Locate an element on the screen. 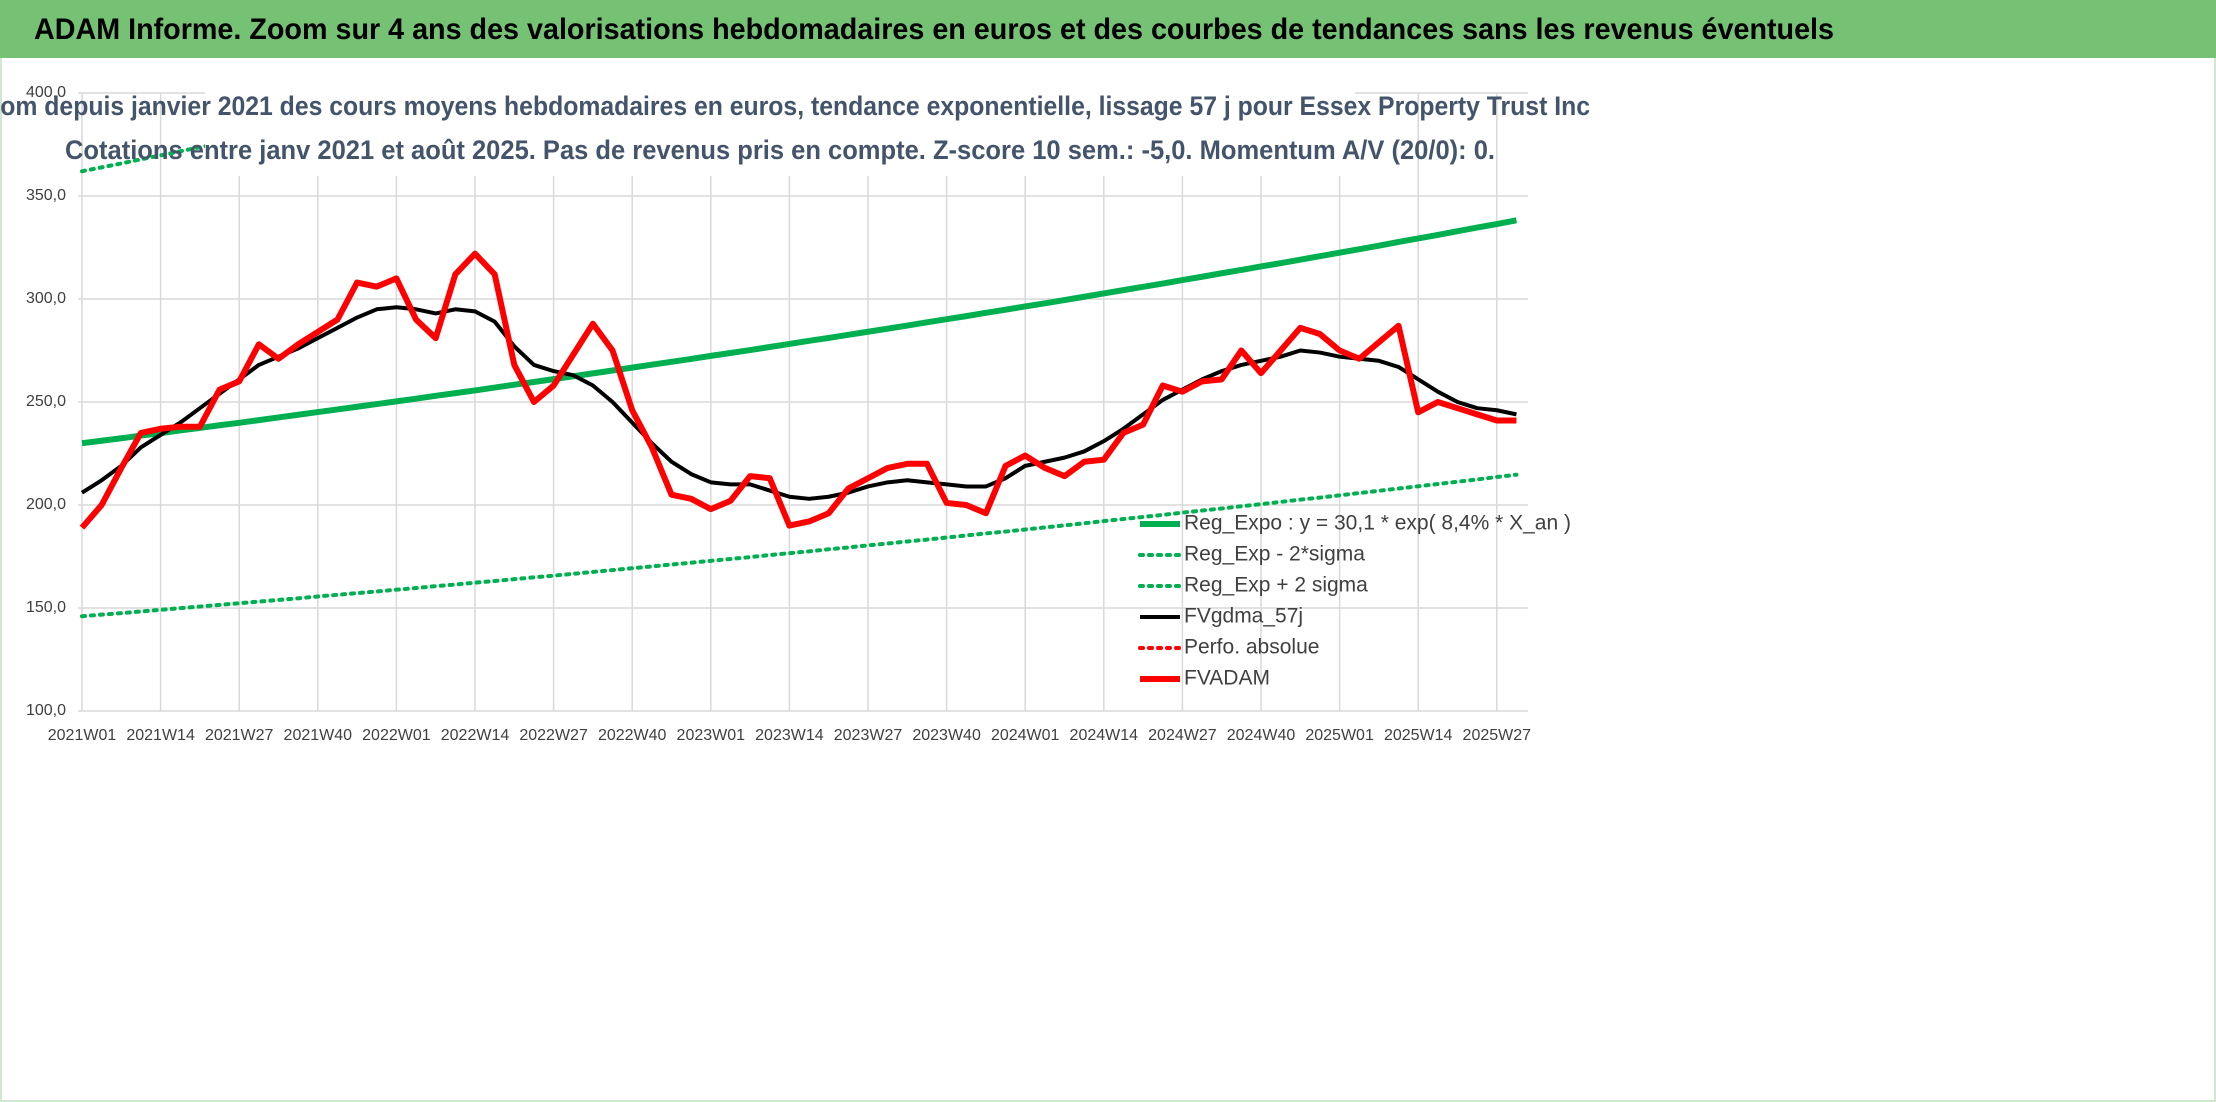  x-tick-label: 2021W27 is located at coordinates (239, 735).